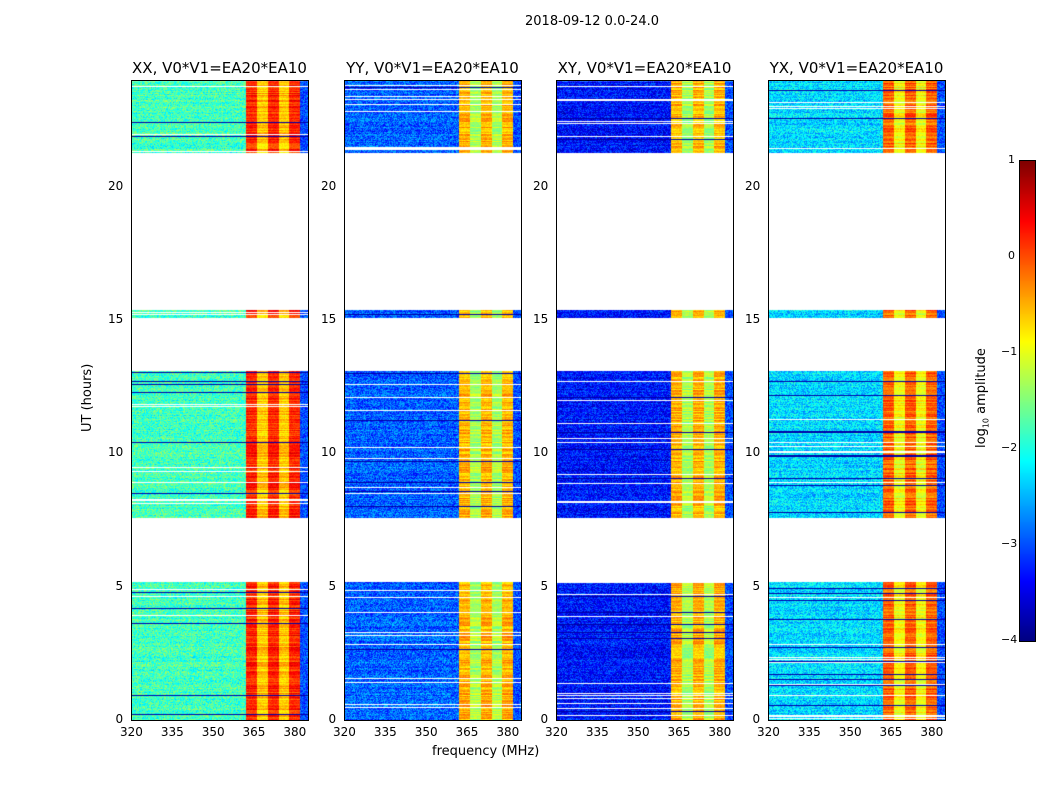 This screenshot has width=1050, height=800. I want to click on panel-title: XX, V0*V1=EA20*EA10, so click(219, 68).